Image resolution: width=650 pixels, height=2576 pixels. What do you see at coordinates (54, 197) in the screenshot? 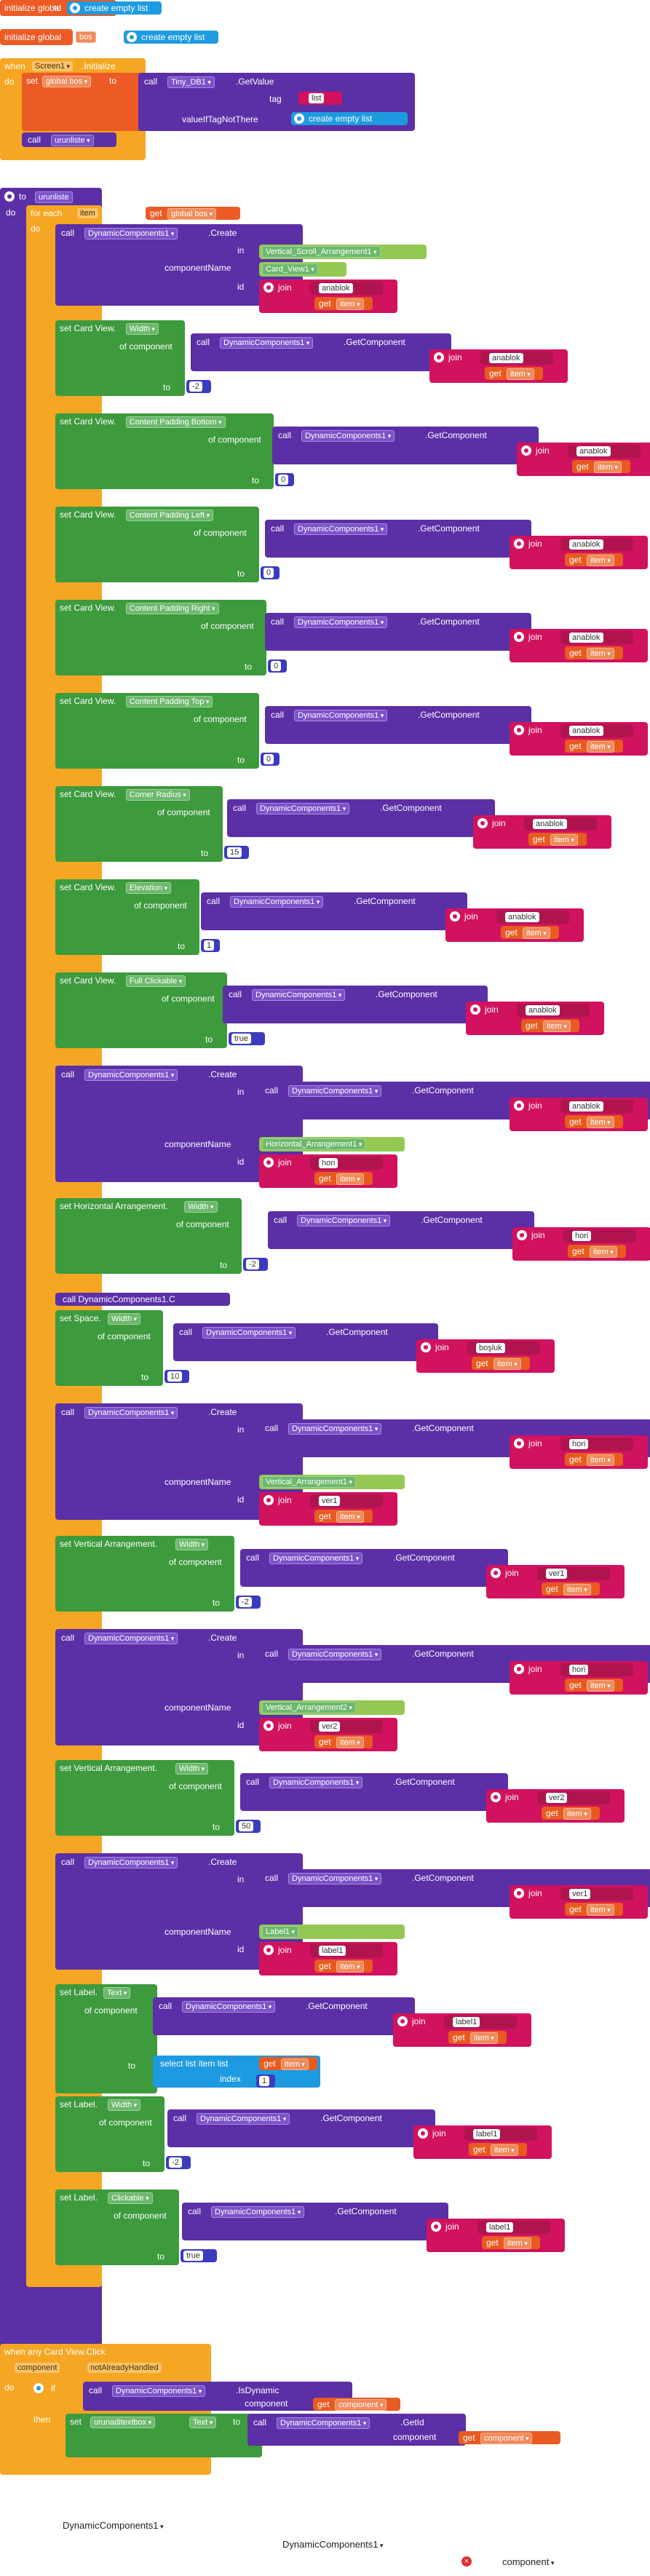
I see `procedure-name-field: urunliste` at bounding box center [54, 197].